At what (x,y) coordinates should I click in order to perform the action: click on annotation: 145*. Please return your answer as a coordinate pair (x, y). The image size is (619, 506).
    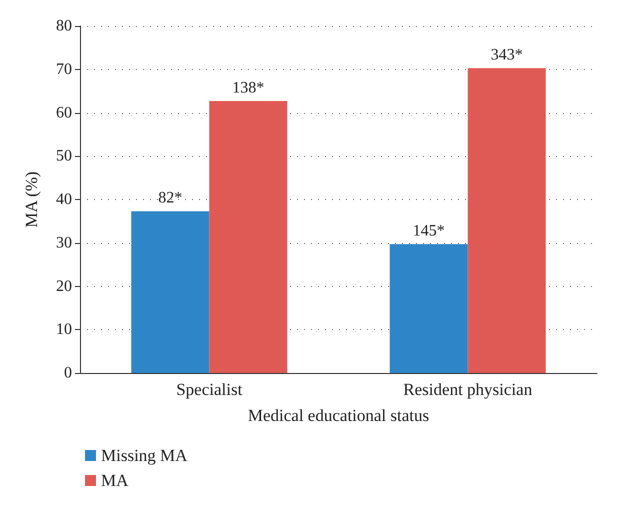
    Looking at the image, I should click on (428, 231).